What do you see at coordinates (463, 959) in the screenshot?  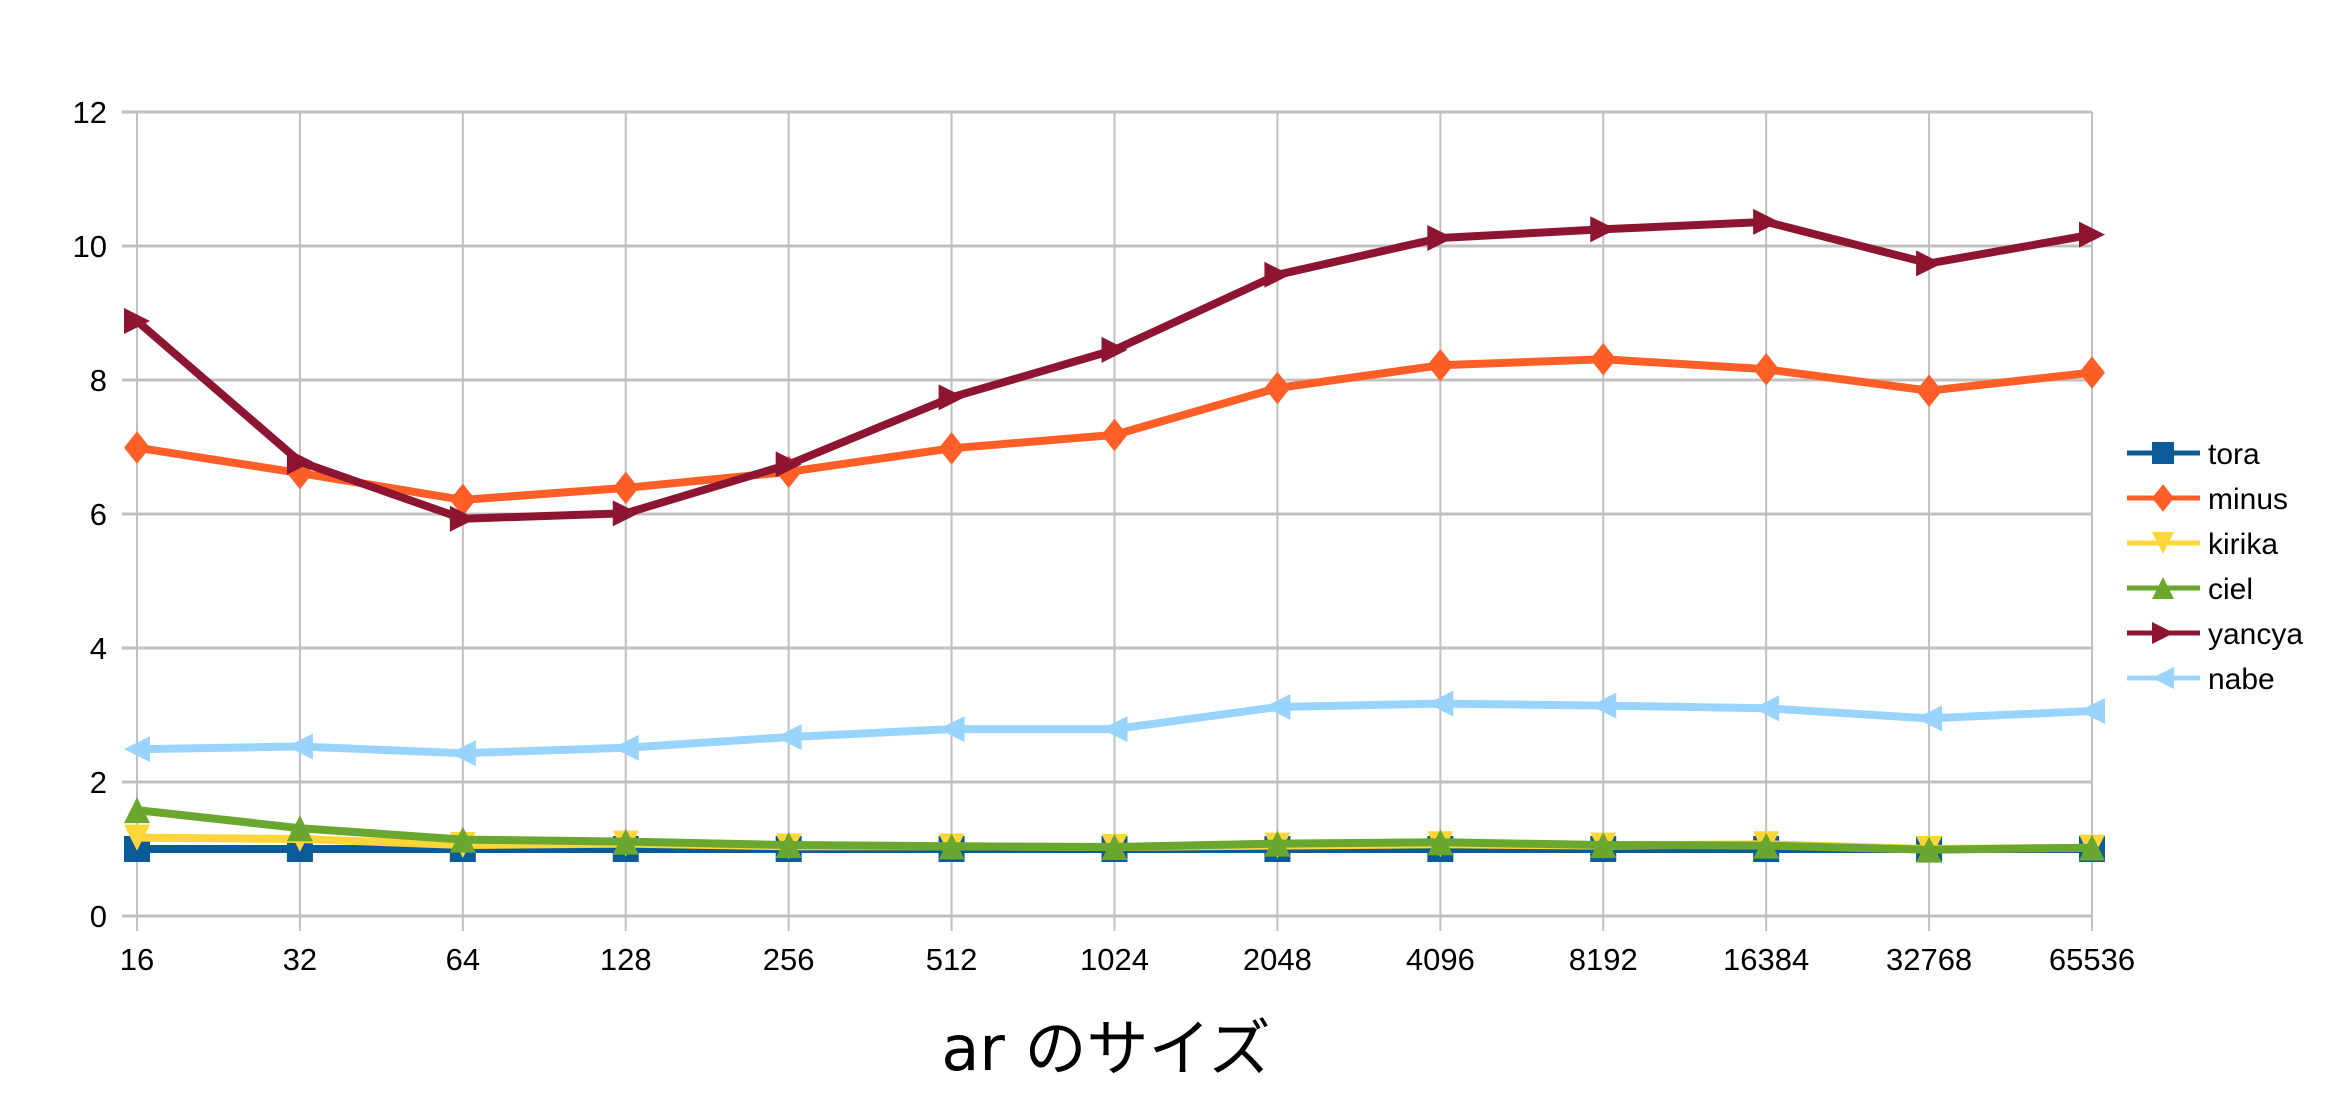 I see `x-tick-label: 64` at bounding box center [463, 959].